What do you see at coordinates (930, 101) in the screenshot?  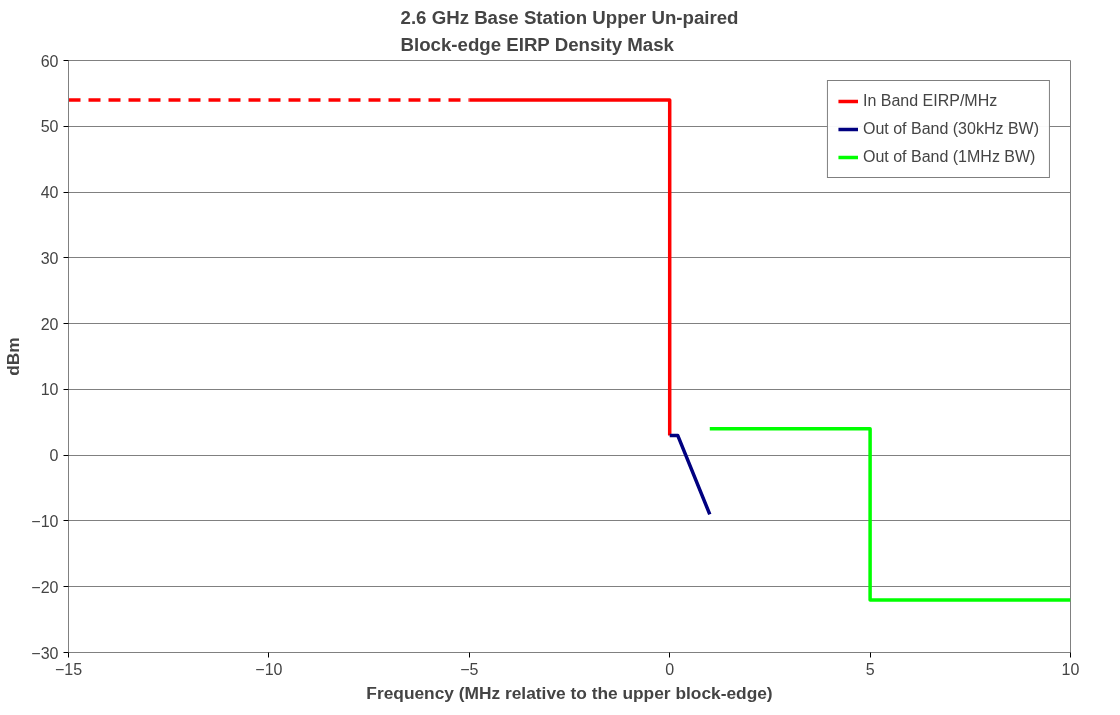 I see `legend-label: In Band EIRP/MHz` at bounding box center [930, 101].